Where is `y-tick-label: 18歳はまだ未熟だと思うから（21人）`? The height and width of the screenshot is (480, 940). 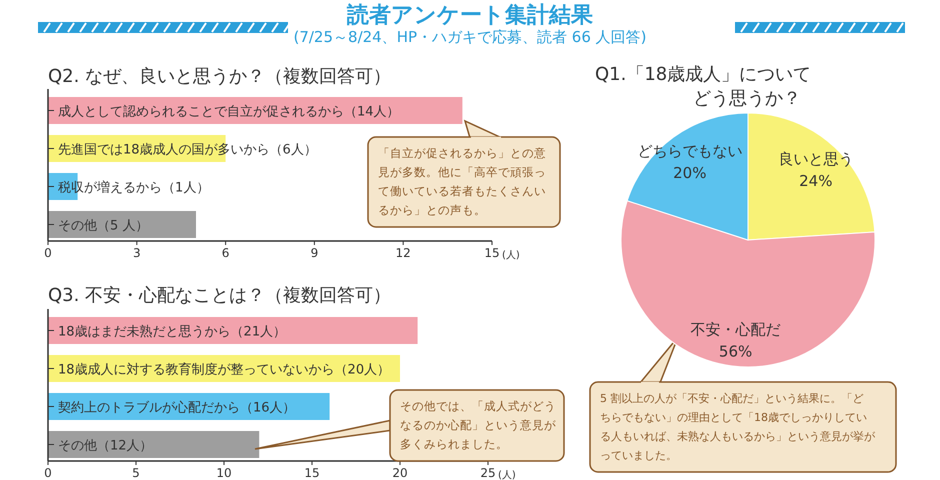 y-tick-label: 18歳はまだ未熟だと思うから（21人） is located at coordinates (172, 332).